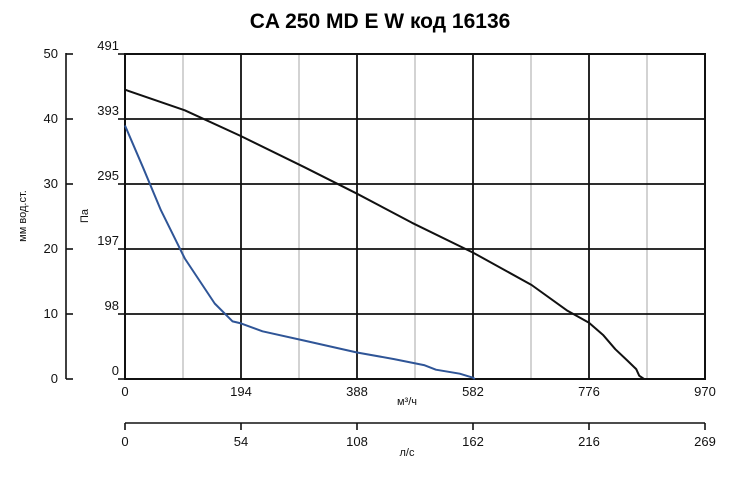  What do you see at coordinates (357, 441) in the screenshot?
I see `x2-tick-label: 108` at bounding box center [357, 441].